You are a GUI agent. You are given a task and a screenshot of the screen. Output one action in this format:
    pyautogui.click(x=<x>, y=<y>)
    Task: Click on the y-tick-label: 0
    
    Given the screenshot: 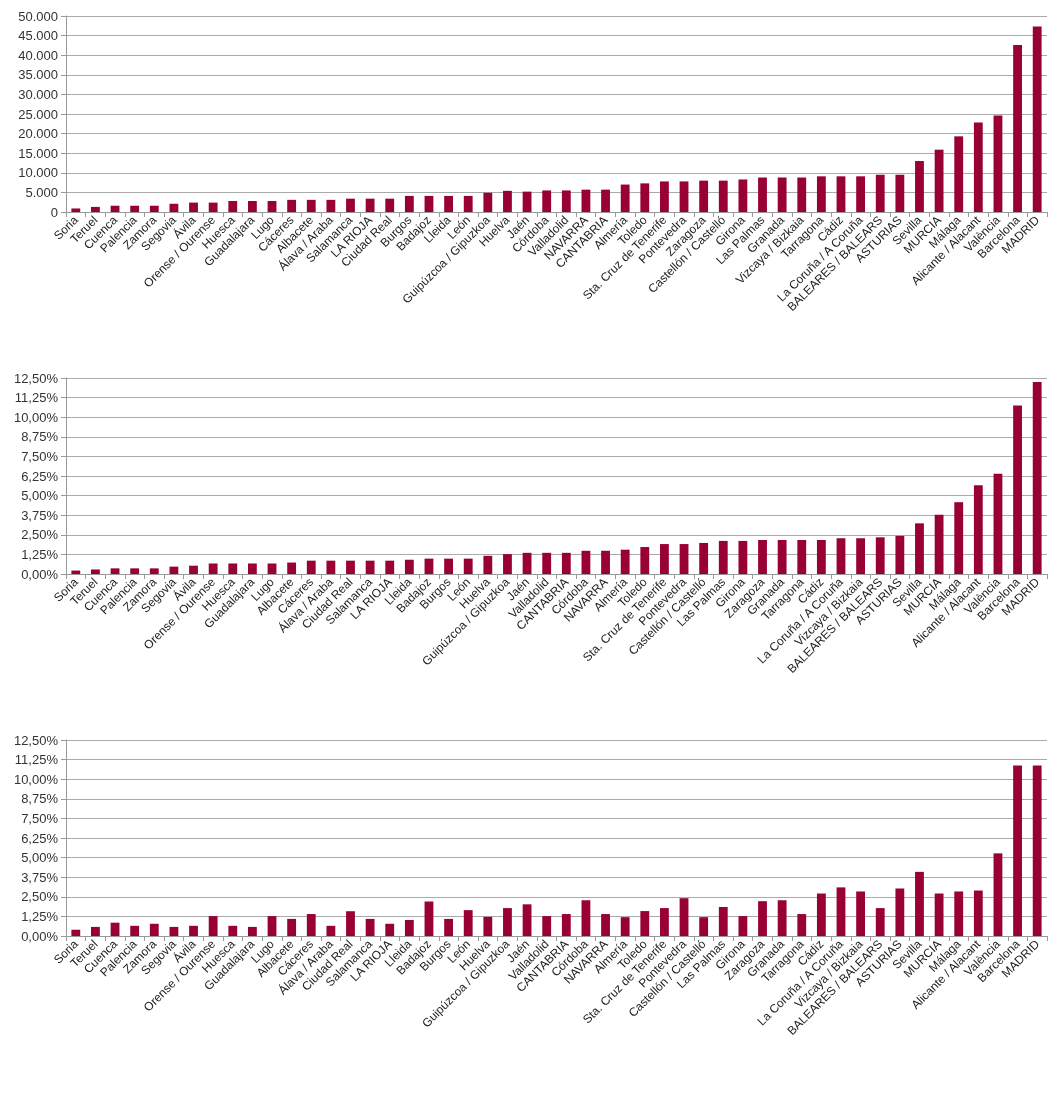 What is the action you would take?
    pyautogui.click(x=54, y=212)
    